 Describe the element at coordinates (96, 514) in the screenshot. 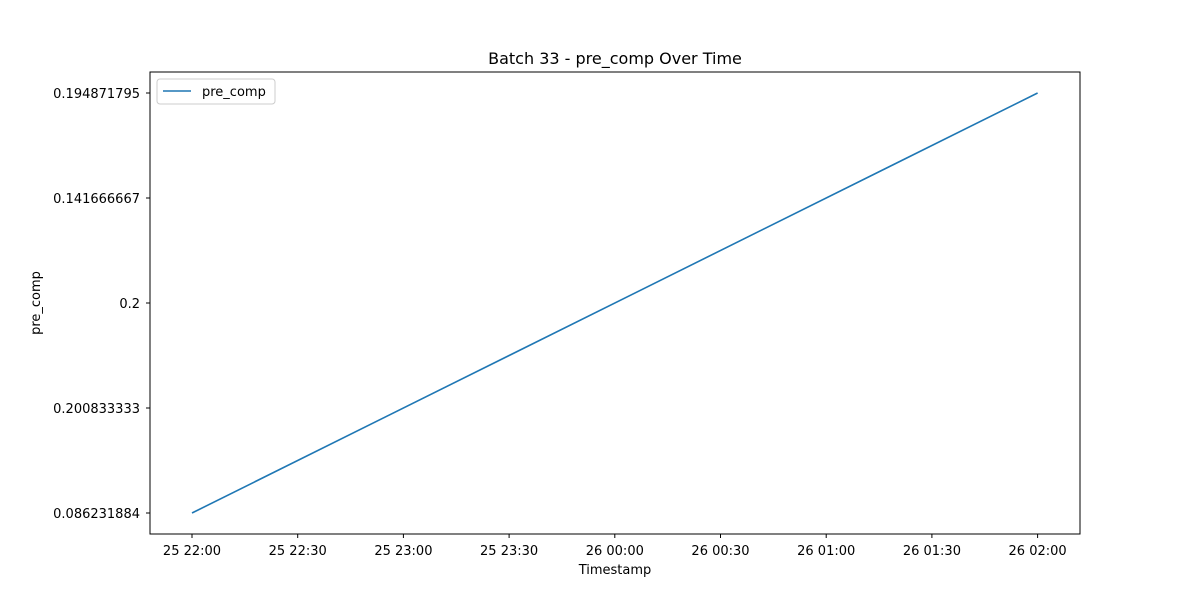

I see `y-tick-label: 0.086231884` at that location.